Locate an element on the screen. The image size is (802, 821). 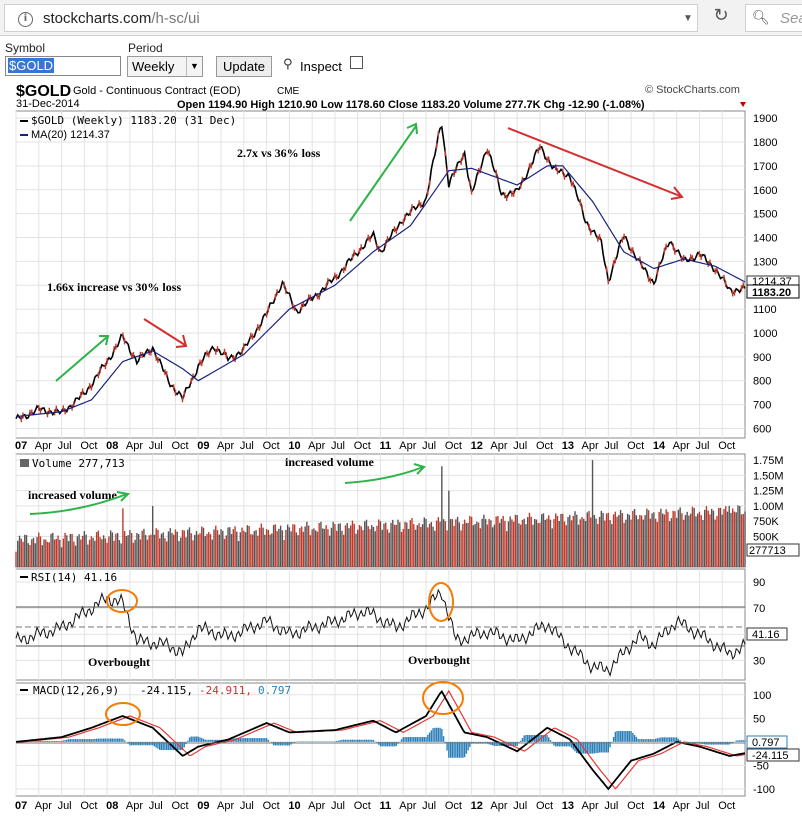
rsi-axis-label: 70 is located at coordinates (759, 609).